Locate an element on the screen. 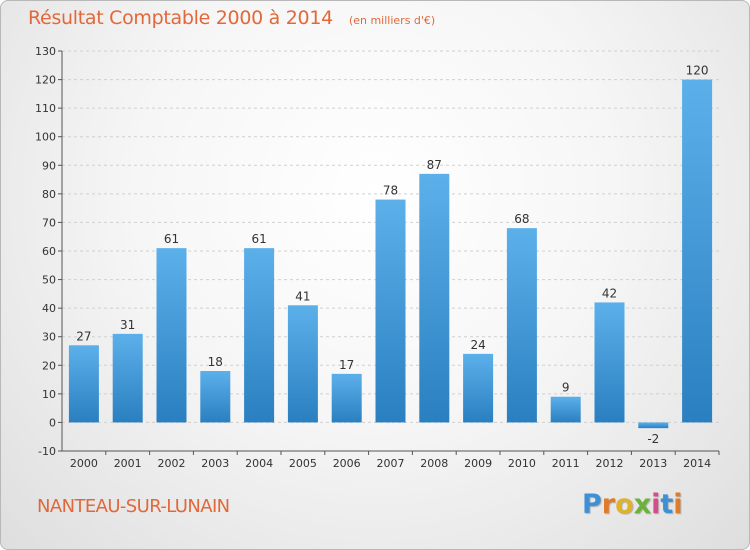 This screenshot has height=550, width=750. y-tick-label: 60 is located at coordinates (49, 251).